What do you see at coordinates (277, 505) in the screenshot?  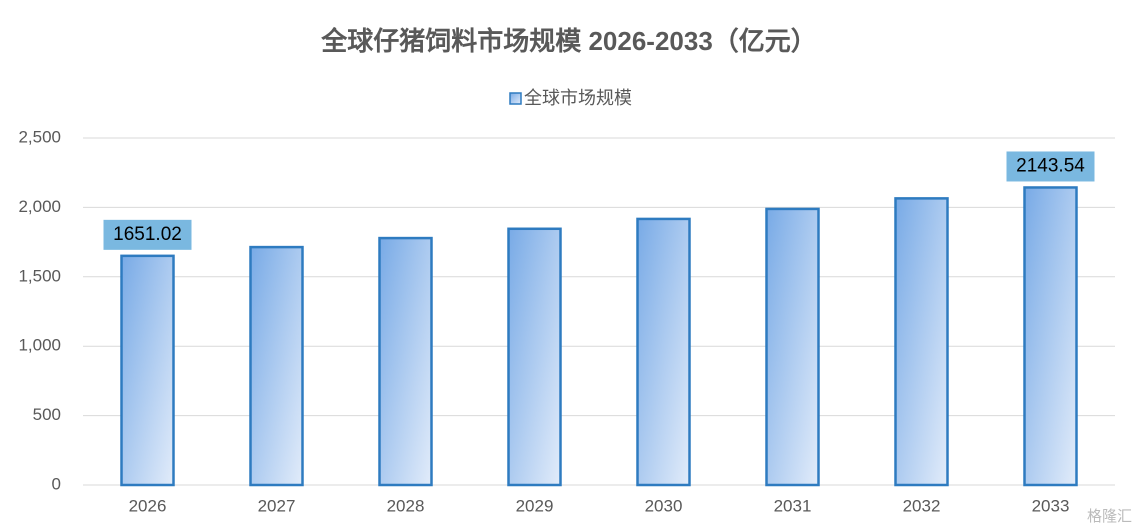 I see `x-tick-label: 2027` at bounding box center [277, 505].